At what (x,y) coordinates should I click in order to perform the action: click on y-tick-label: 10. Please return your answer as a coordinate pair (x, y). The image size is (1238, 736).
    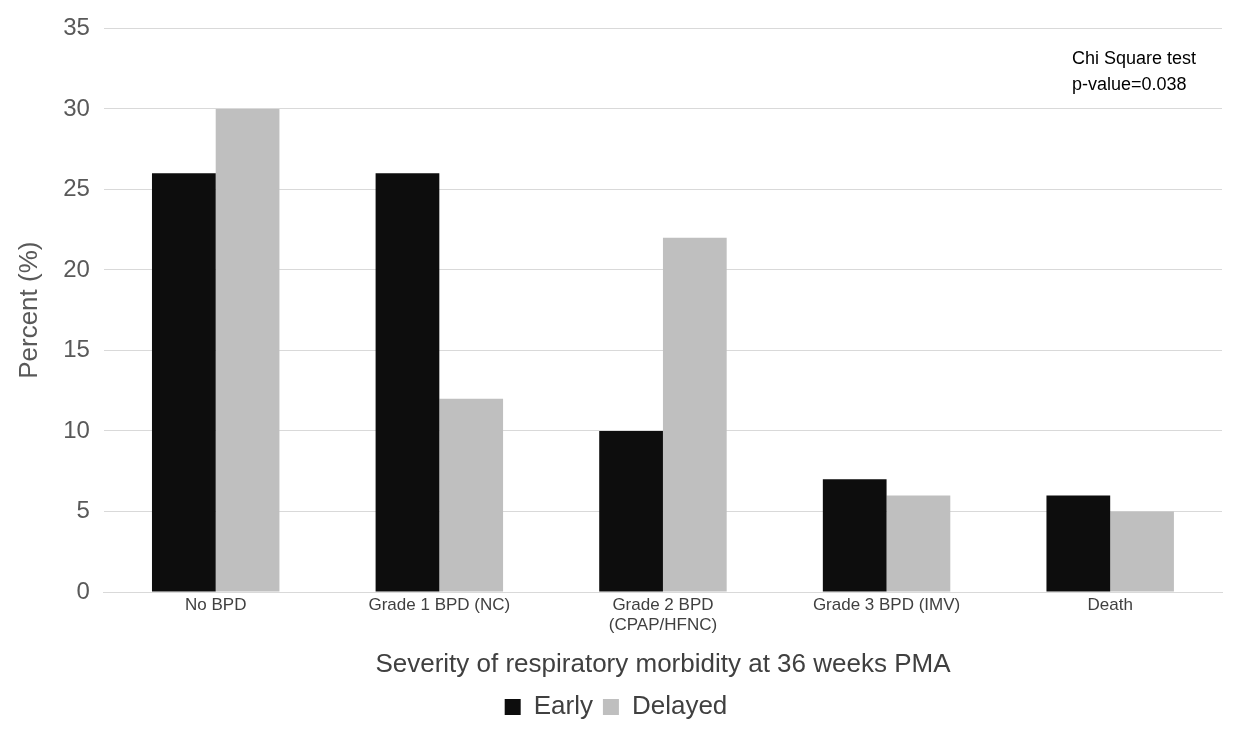
    Looking at the image, I should click on (76, 429).